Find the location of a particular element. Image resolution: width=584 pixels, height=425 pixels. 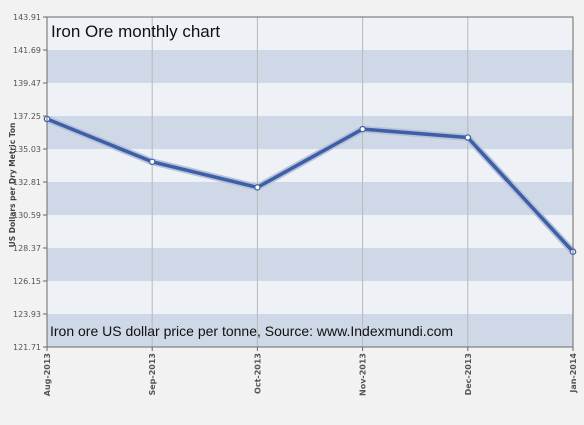

x-tick-label: Jan-2014 is located at coordinates (573, 373).